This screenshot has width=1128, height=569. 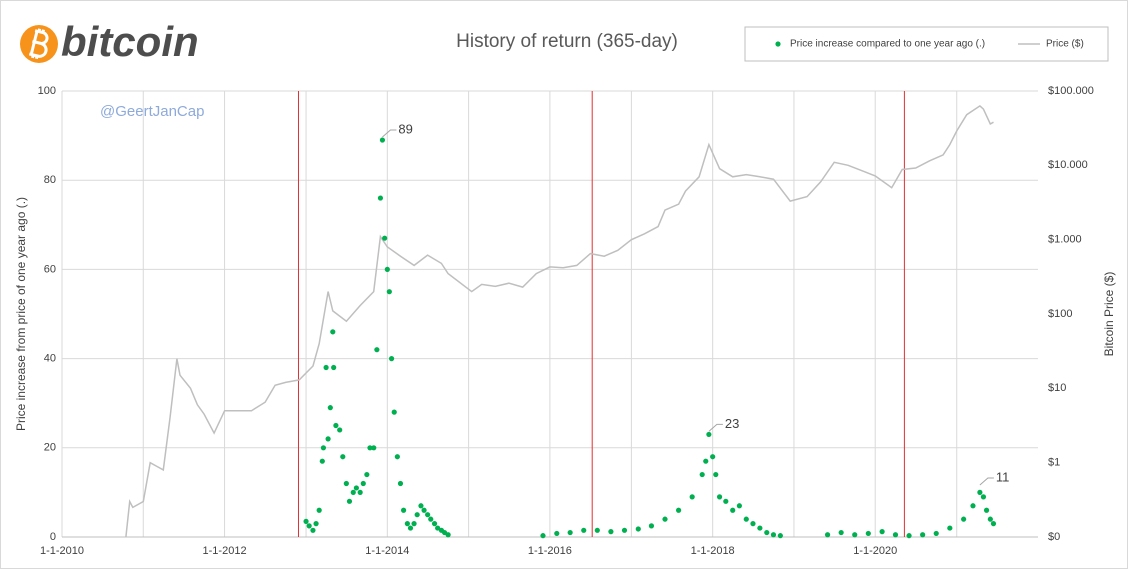 I want to click on y2-tick-label: $100, so click(x=1060, y=314).